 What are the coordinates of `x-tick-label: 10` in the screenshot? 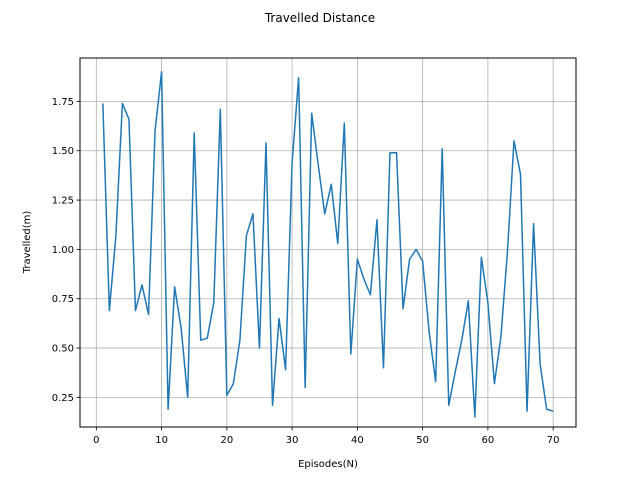 It's located at (161, 440).